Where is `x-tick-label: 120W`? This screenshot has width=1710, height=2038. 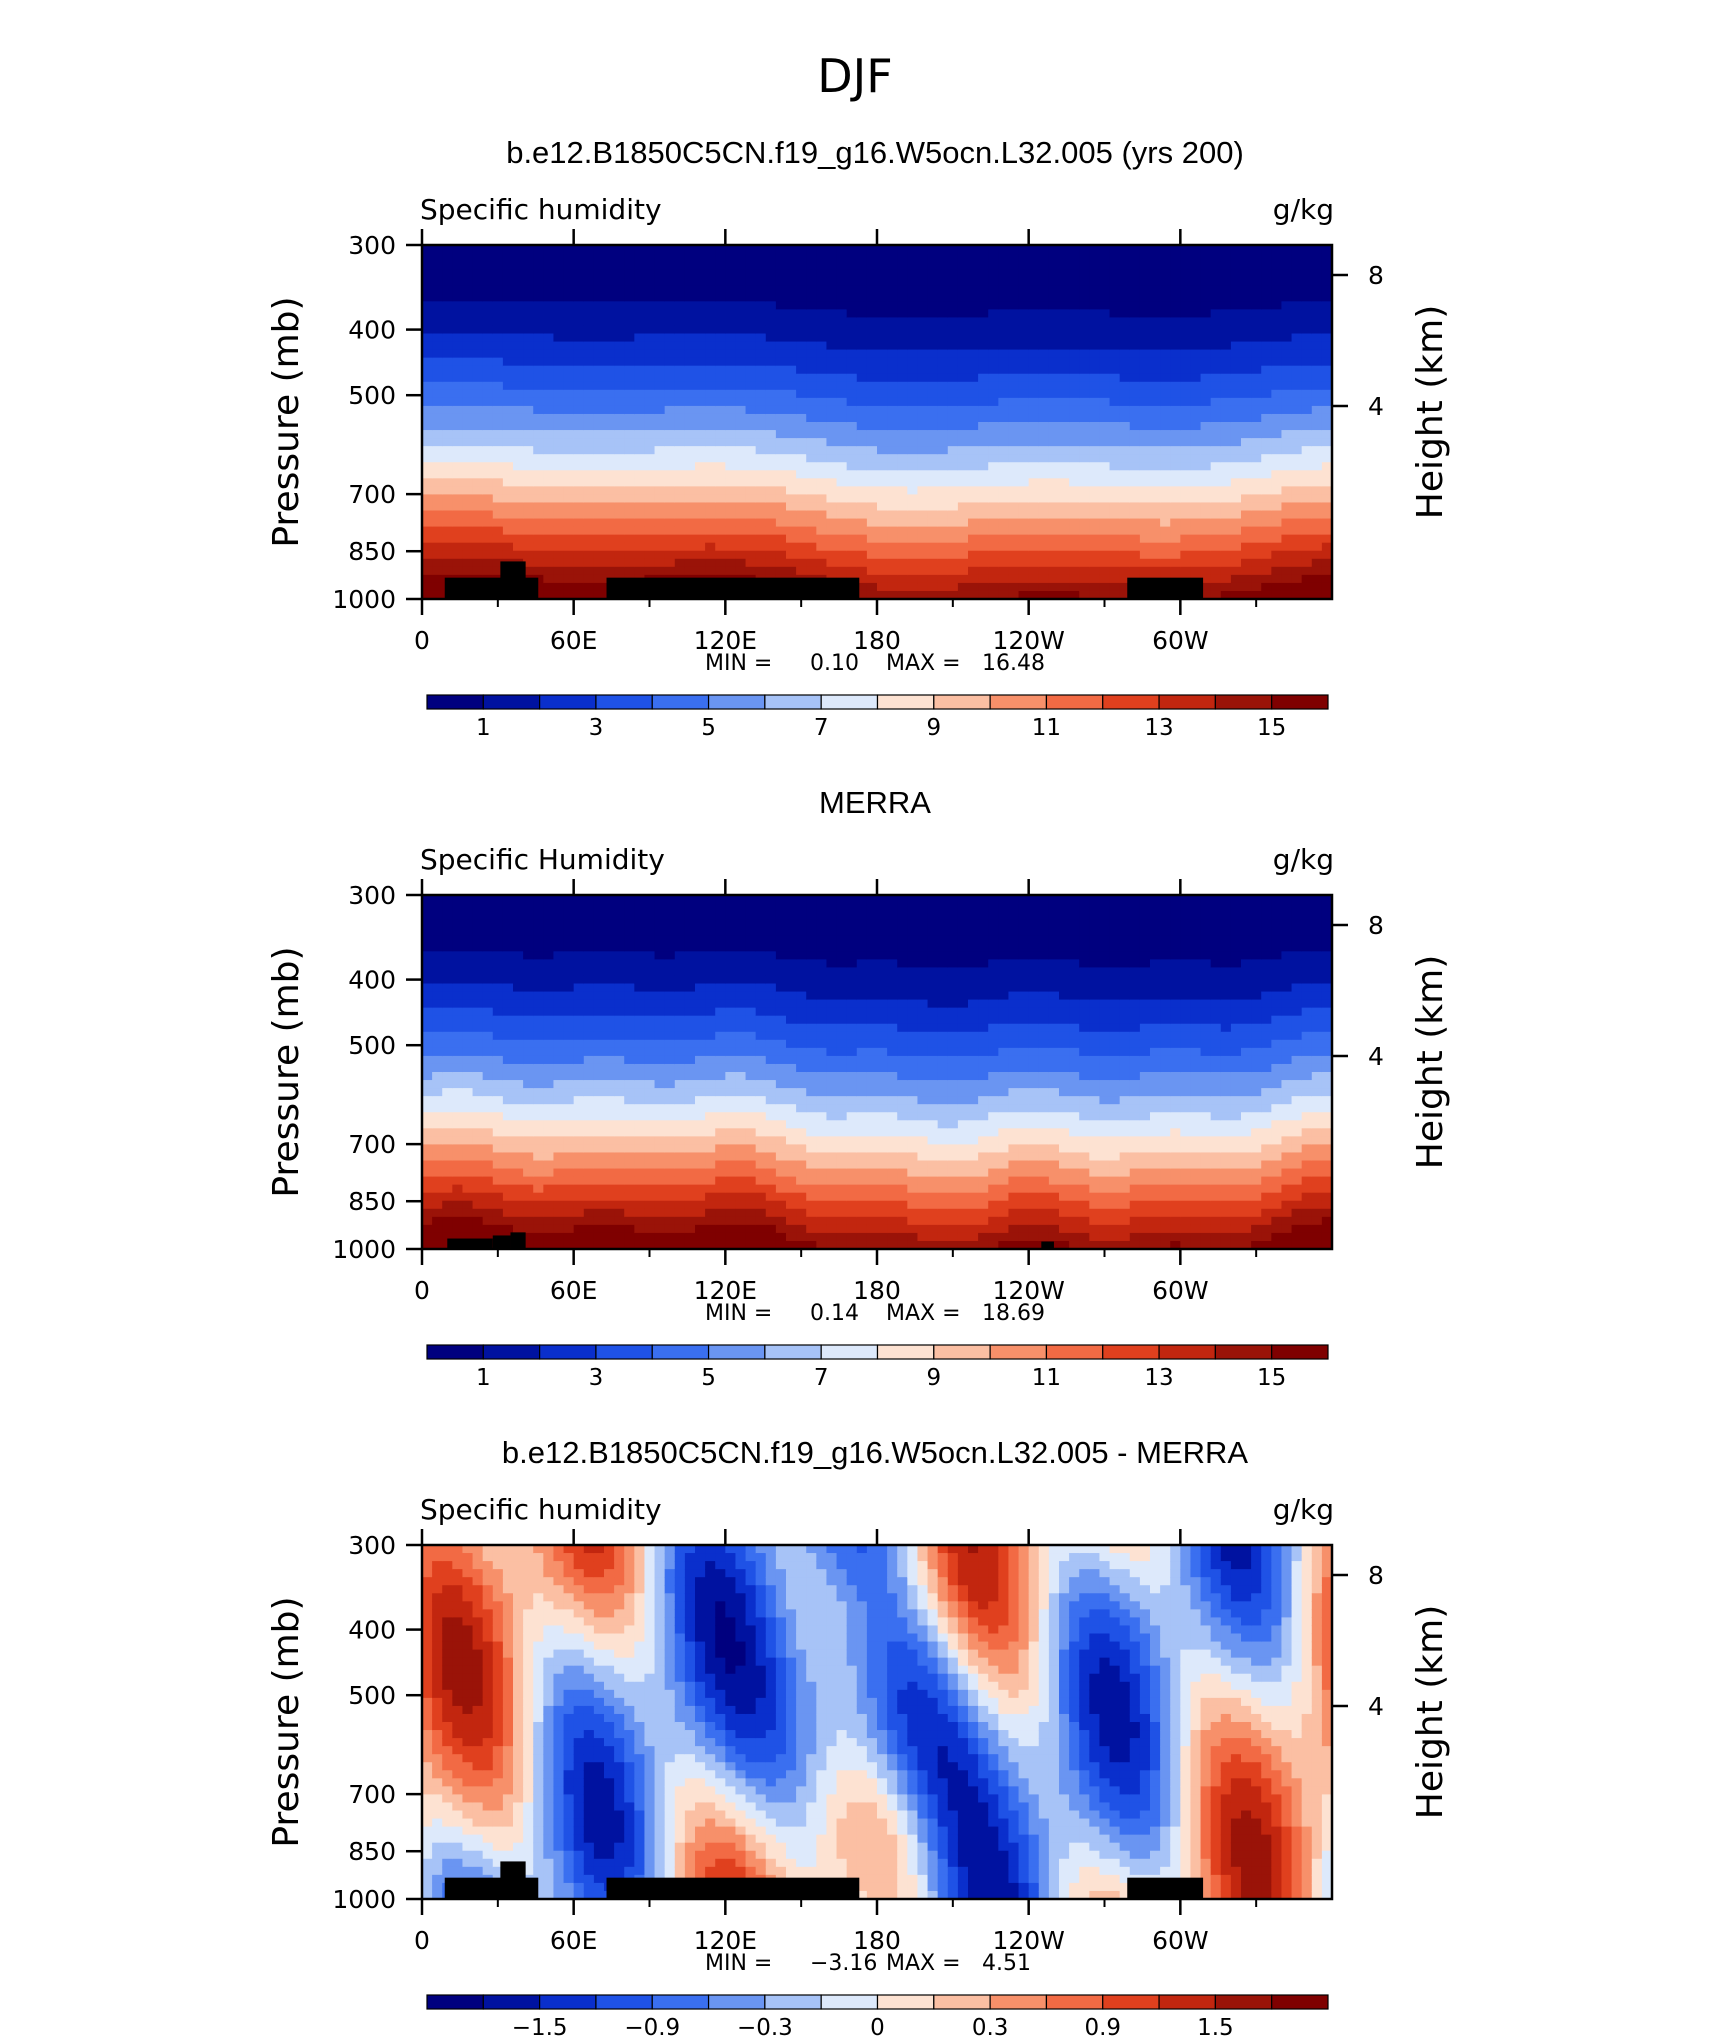
x-tick-label: 120W is located at coordinates (1028, 640).